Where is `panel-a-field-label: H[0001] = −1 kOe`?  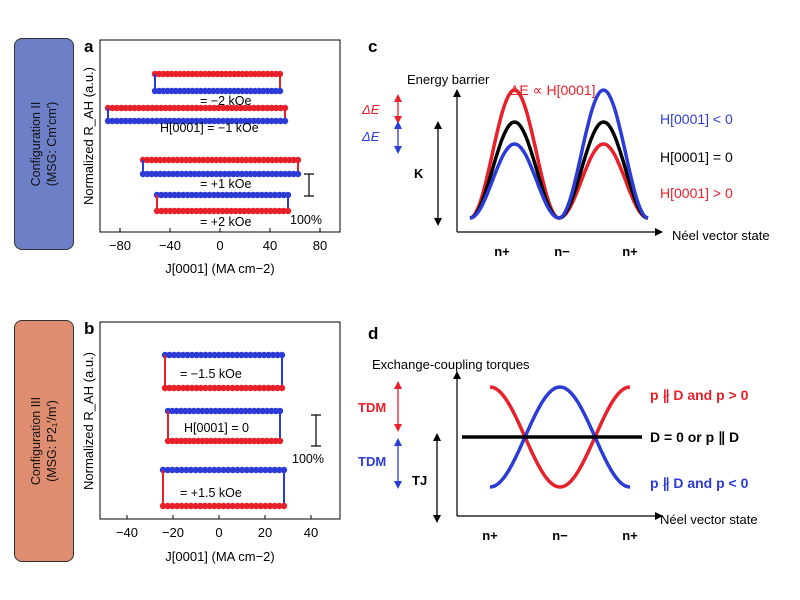
panel-a-field-label: H[0001] = −1 kOe is located at coordinates (209, 128).